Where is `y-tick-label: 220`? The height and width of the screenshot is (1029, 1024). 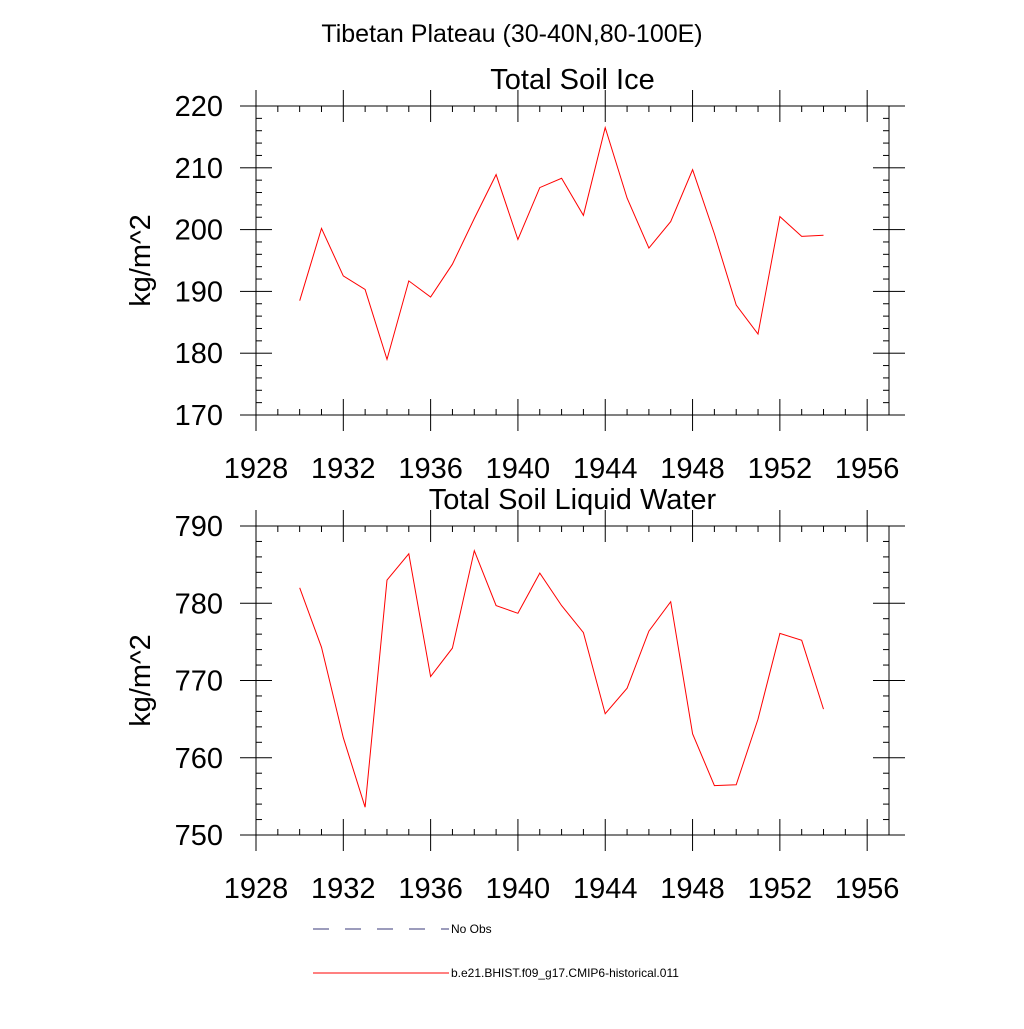 y-tick-label: 220 is located at coordinates (199, 107).